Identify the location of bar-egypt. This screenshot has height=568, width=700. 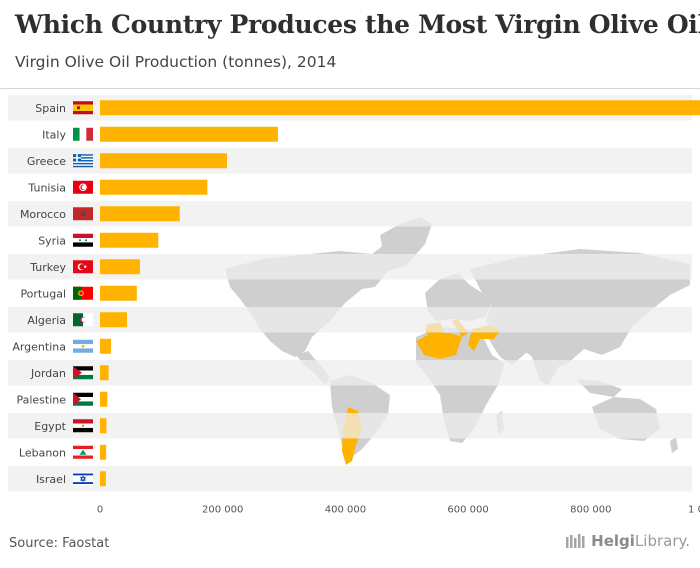
(103, 426).